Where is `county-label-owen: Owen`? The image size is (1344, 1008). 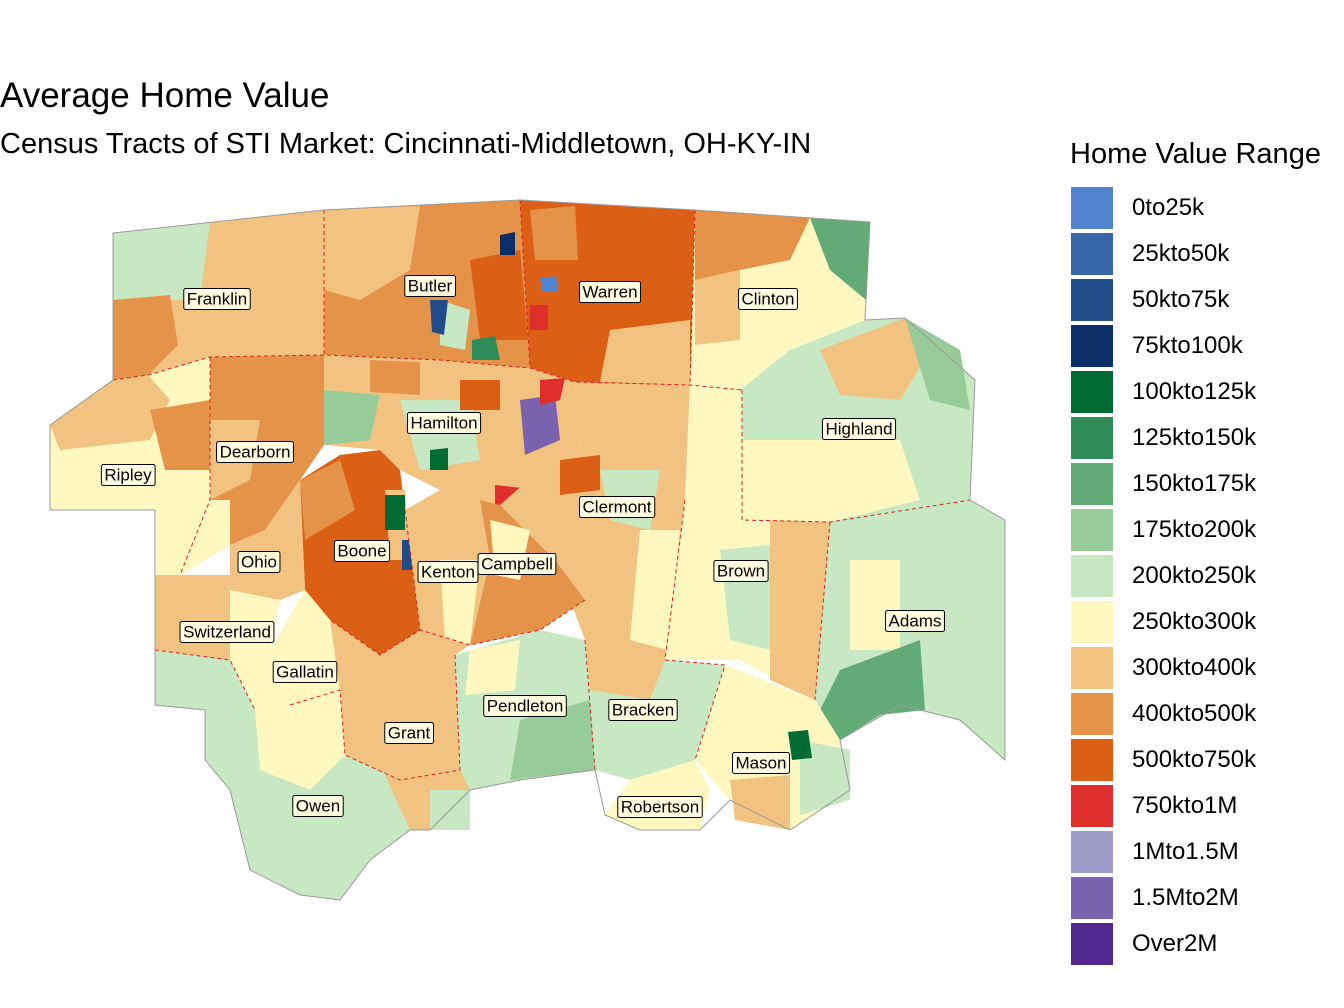
county-label-owen: Owen is located at coordinates (318, 806).